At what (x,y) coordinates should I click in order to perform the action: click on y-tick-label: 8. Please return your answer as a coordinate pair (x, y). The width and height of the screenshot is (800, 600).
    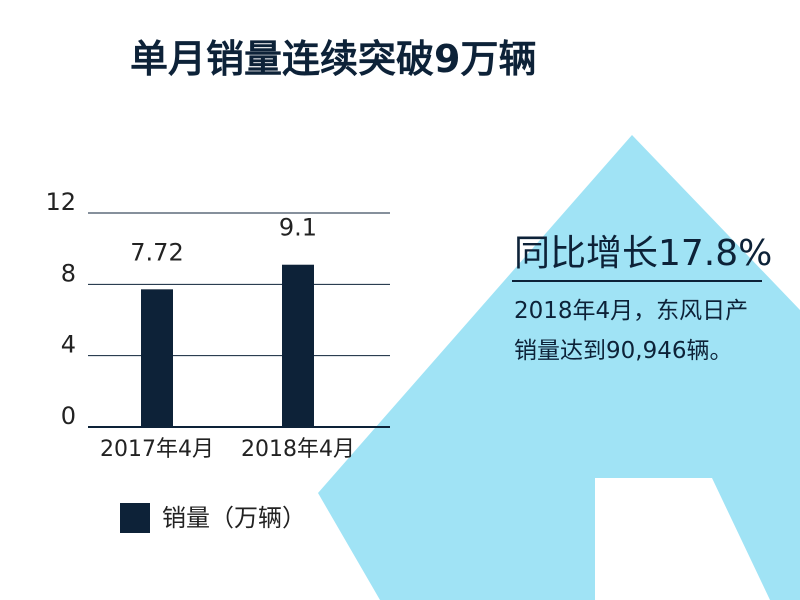
    Looking at the image, I should click on (68, 273).